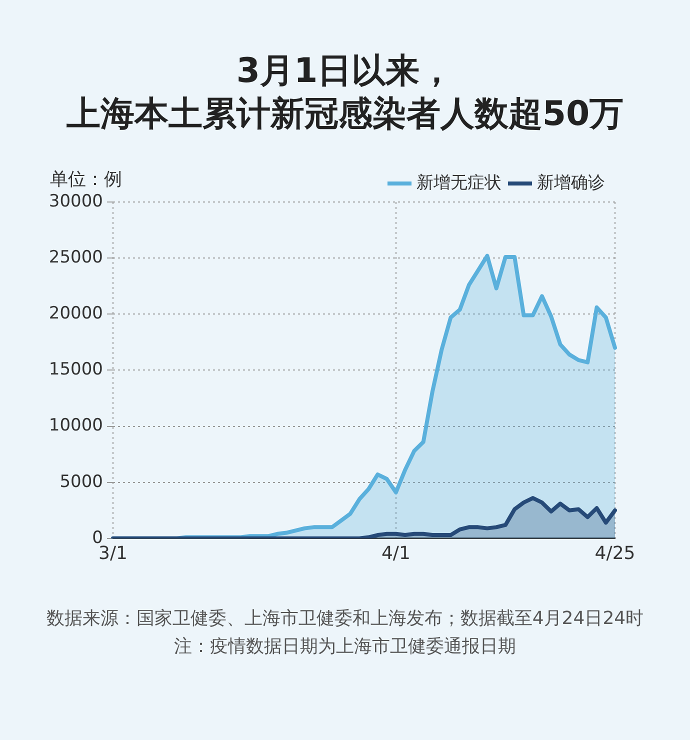 Image resolution: width=690 pixels, height=740 pixels. Describe the element at coordinates (345, 619) in the screenshot. I see `source-note: 数据来源：国家卫健委、上海市卫健委和上海发布；数据截至4月24日24时` at that location.